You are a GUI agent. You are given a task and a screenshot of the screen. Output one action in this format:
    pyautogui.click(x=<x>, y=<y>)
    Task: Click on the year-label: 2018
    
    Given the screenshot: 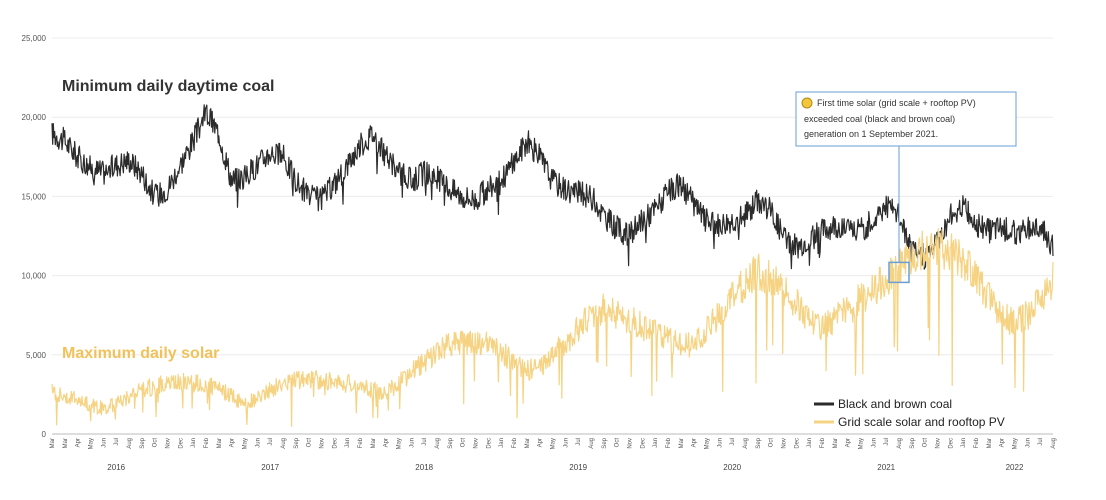 What is the action you would take?
    pyautogui.click(x=424, y=467)
    